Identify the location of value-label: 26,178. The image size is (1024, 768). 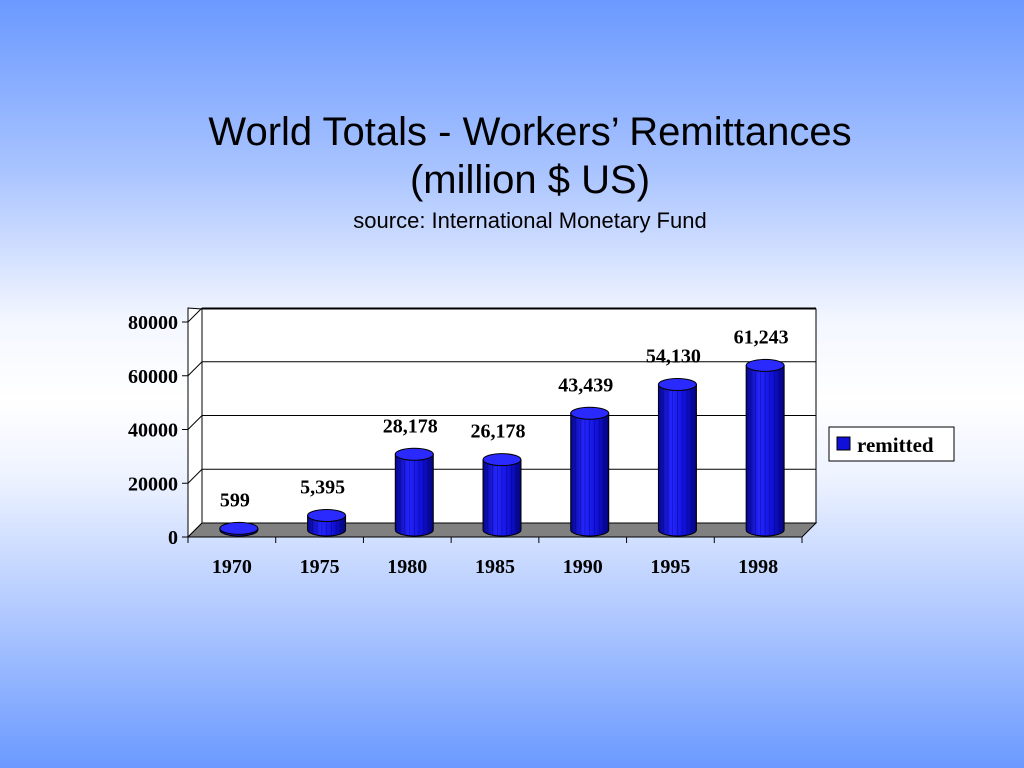
(498, 432).